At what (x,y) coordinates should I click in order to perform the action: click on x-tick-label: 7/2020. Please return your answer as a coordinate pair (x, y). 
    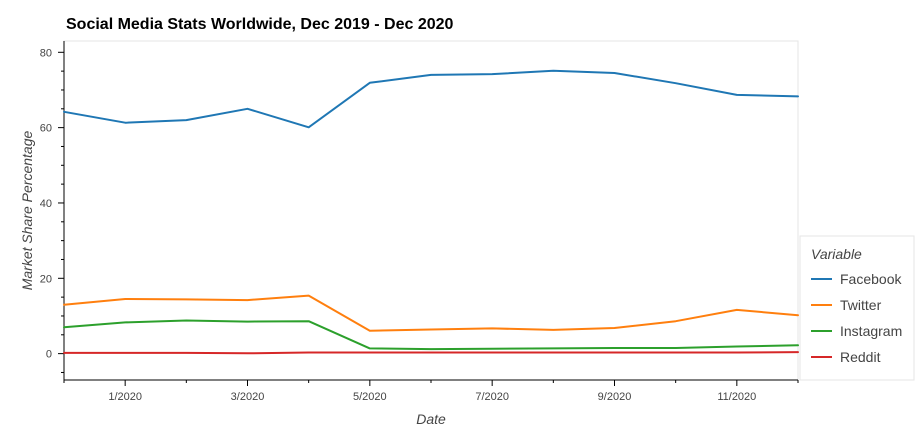
    Looking at the image, I should click on (492, 397).